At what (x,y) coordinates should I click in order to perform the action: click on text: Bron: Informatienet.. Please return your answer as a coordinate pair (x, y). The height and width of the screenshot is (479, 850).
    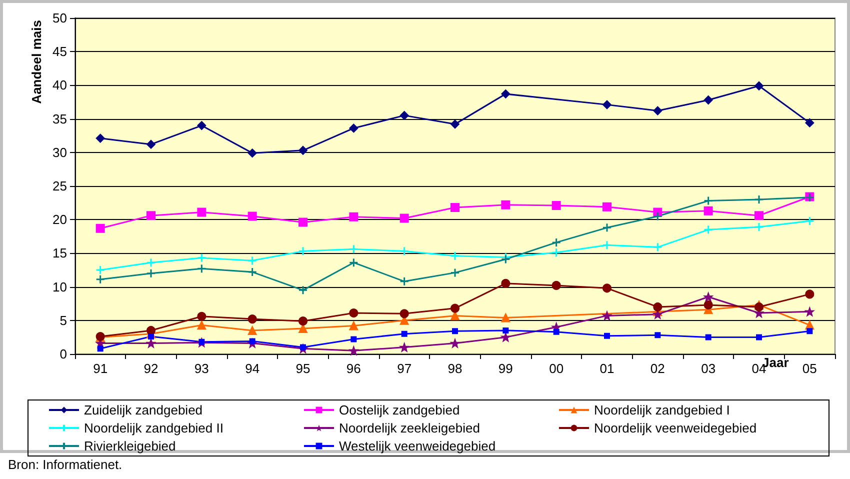
    Looking at the image, I should click on (65, 464).